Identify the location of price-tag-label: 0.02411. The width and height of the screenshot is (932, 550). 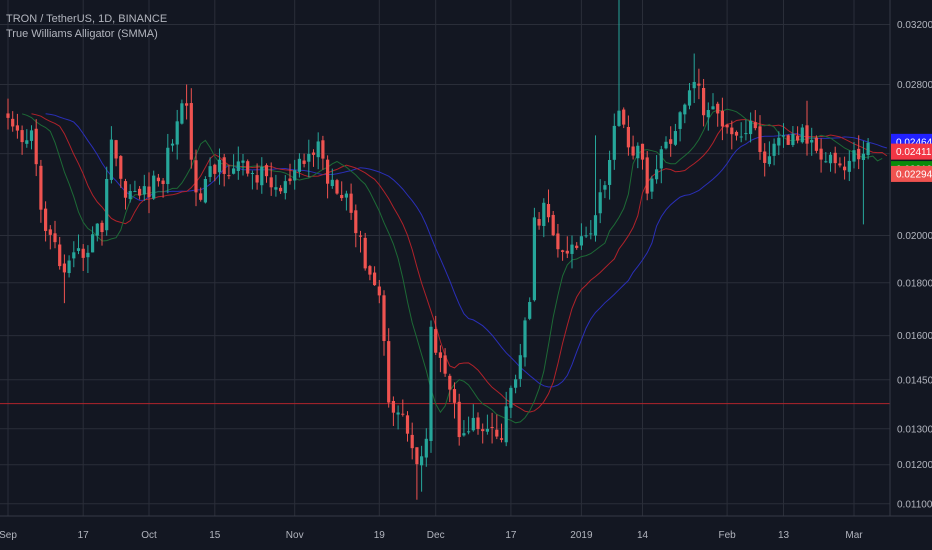
(914, 152).